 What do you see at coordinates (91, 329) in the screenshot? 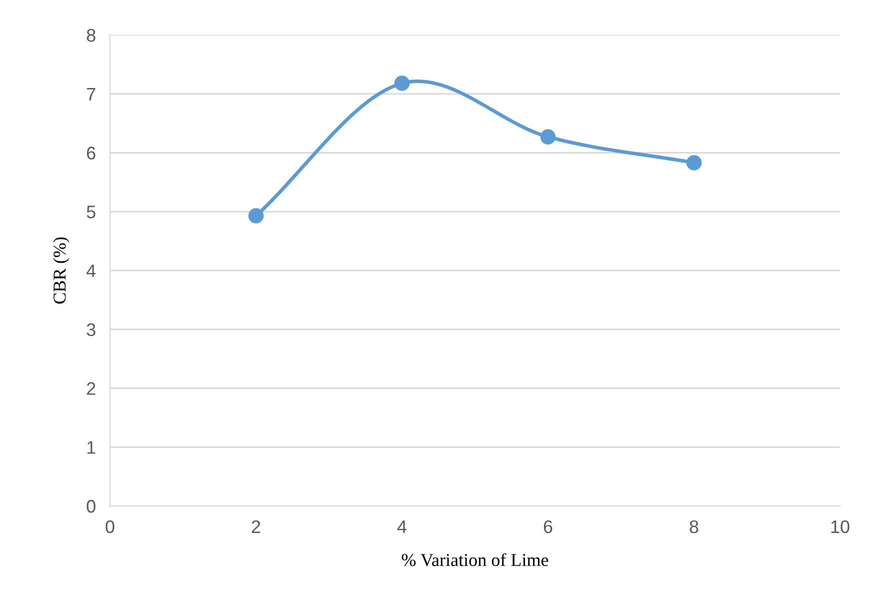
I see `y-tick-label: 3` at bounding box center [91, 329].